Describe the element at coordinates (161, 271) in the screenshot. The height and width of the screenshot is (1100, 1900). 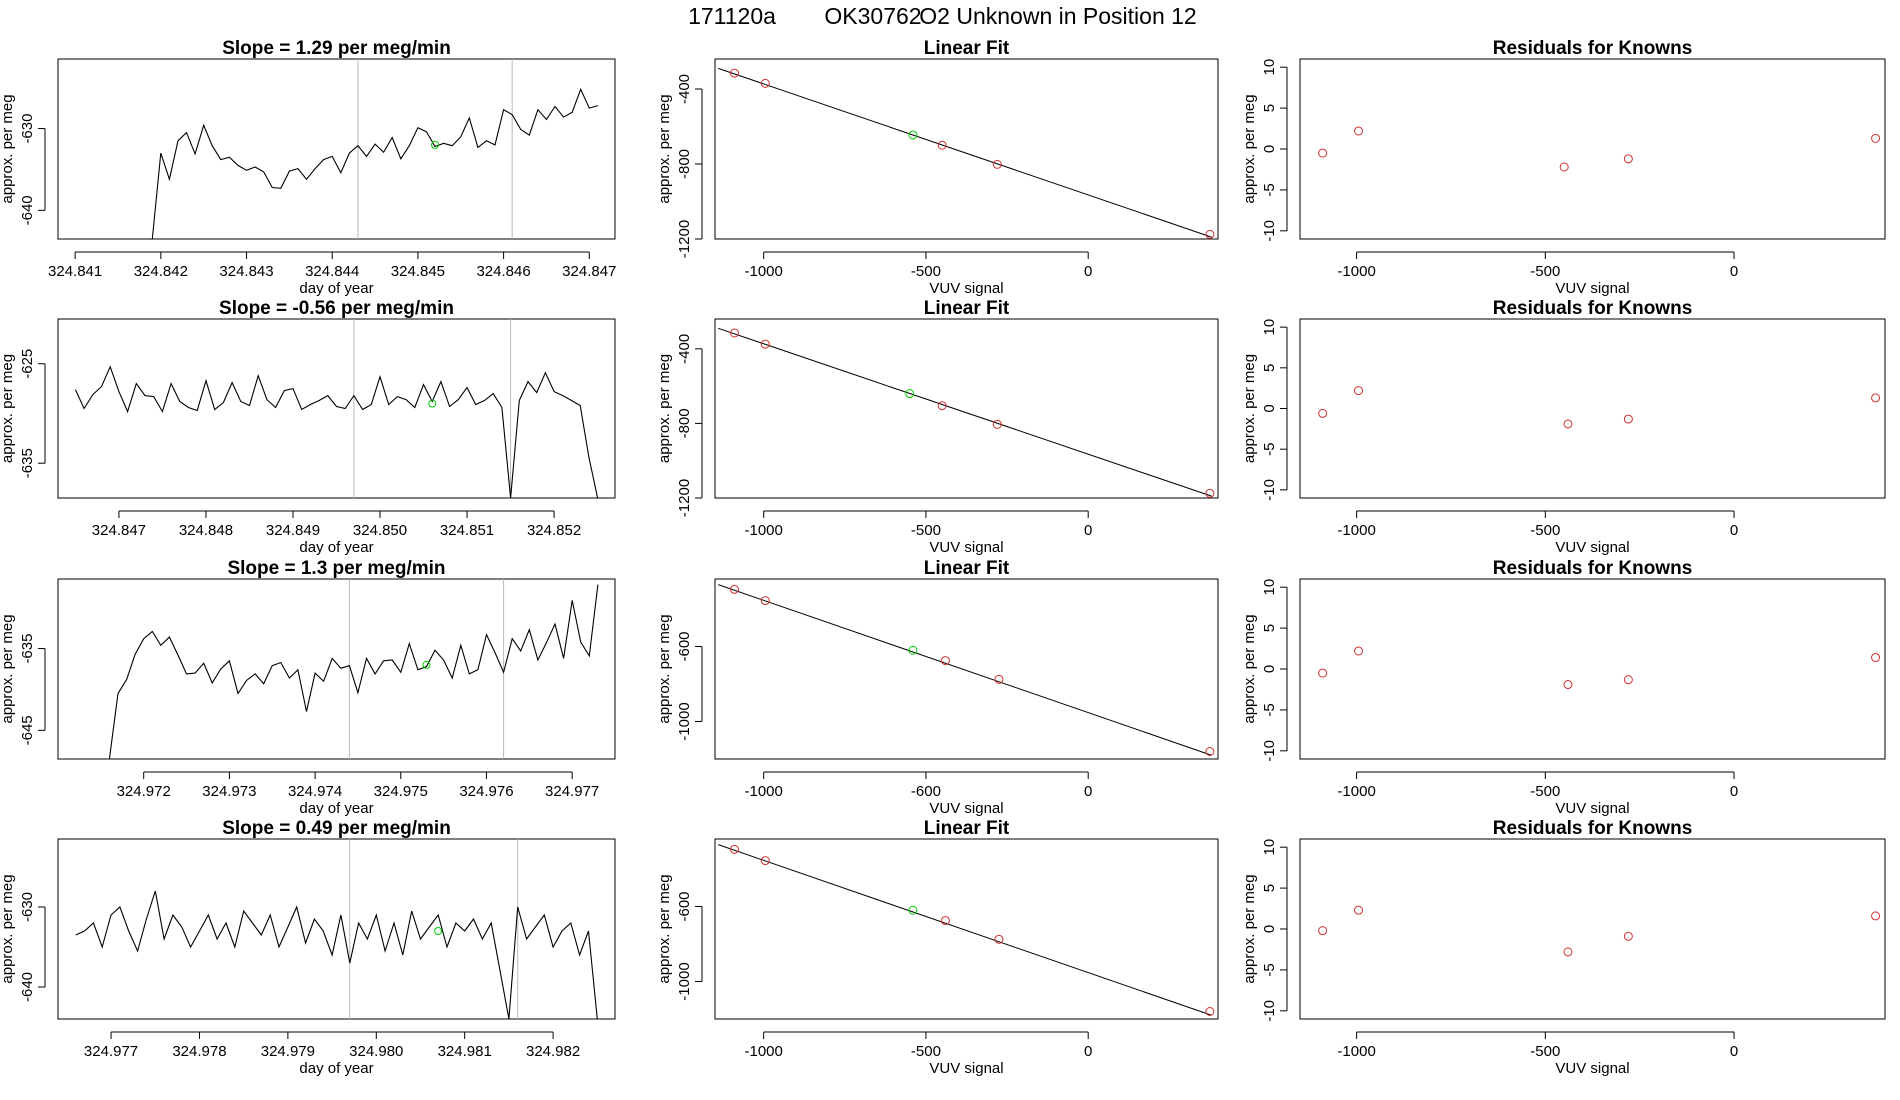
I see `r1-ts-x-tick-label: 324.842` at that location.